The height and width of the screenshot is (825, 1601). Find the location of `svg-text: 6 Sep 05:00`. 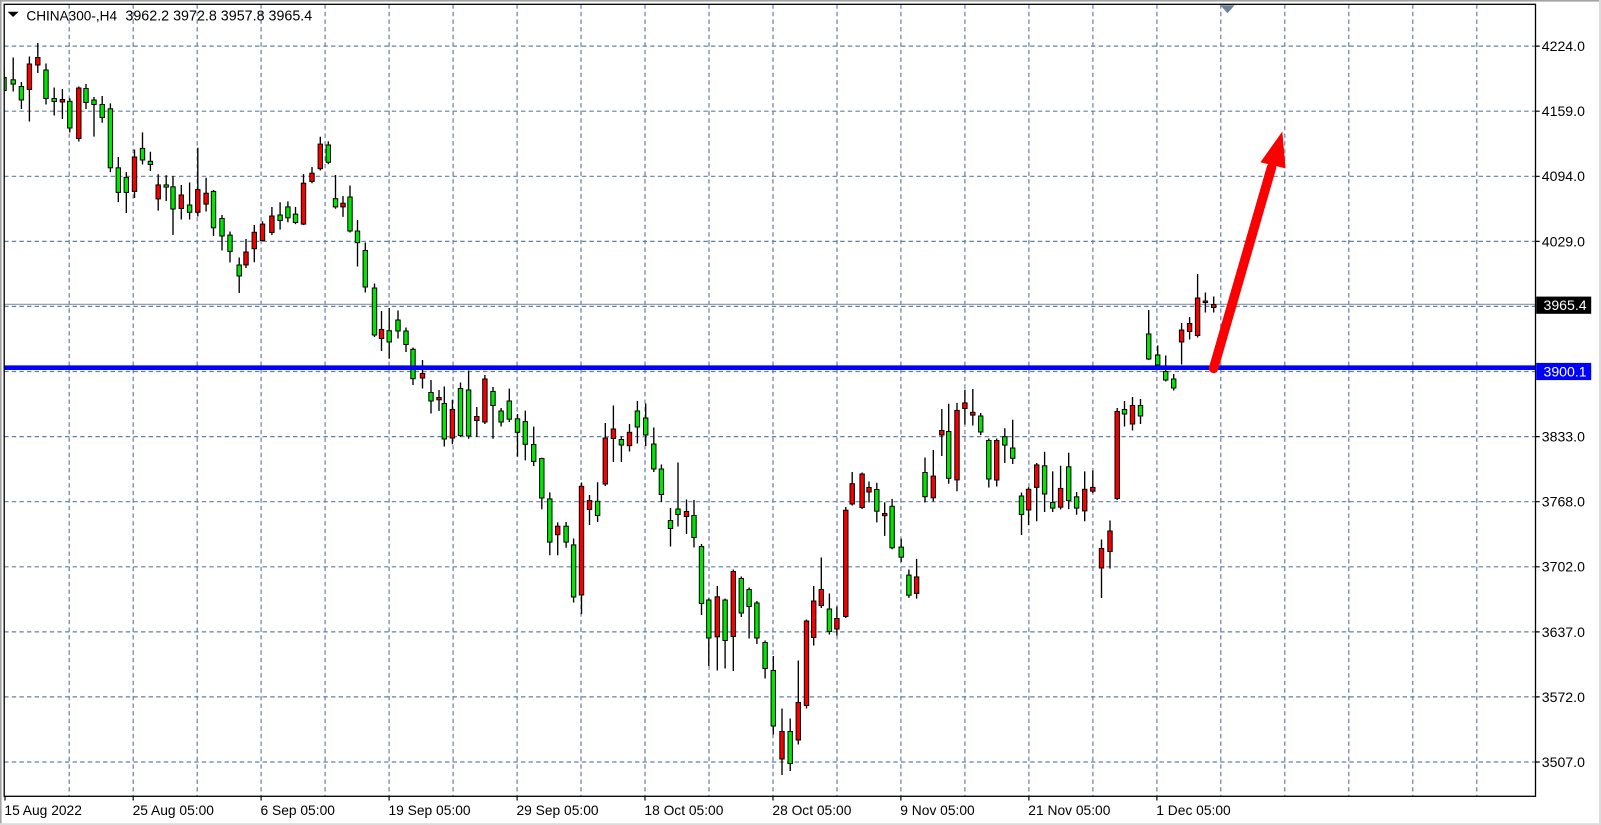

svg-text: 6 Sep 05:00 is located at coordinates (298, 810).